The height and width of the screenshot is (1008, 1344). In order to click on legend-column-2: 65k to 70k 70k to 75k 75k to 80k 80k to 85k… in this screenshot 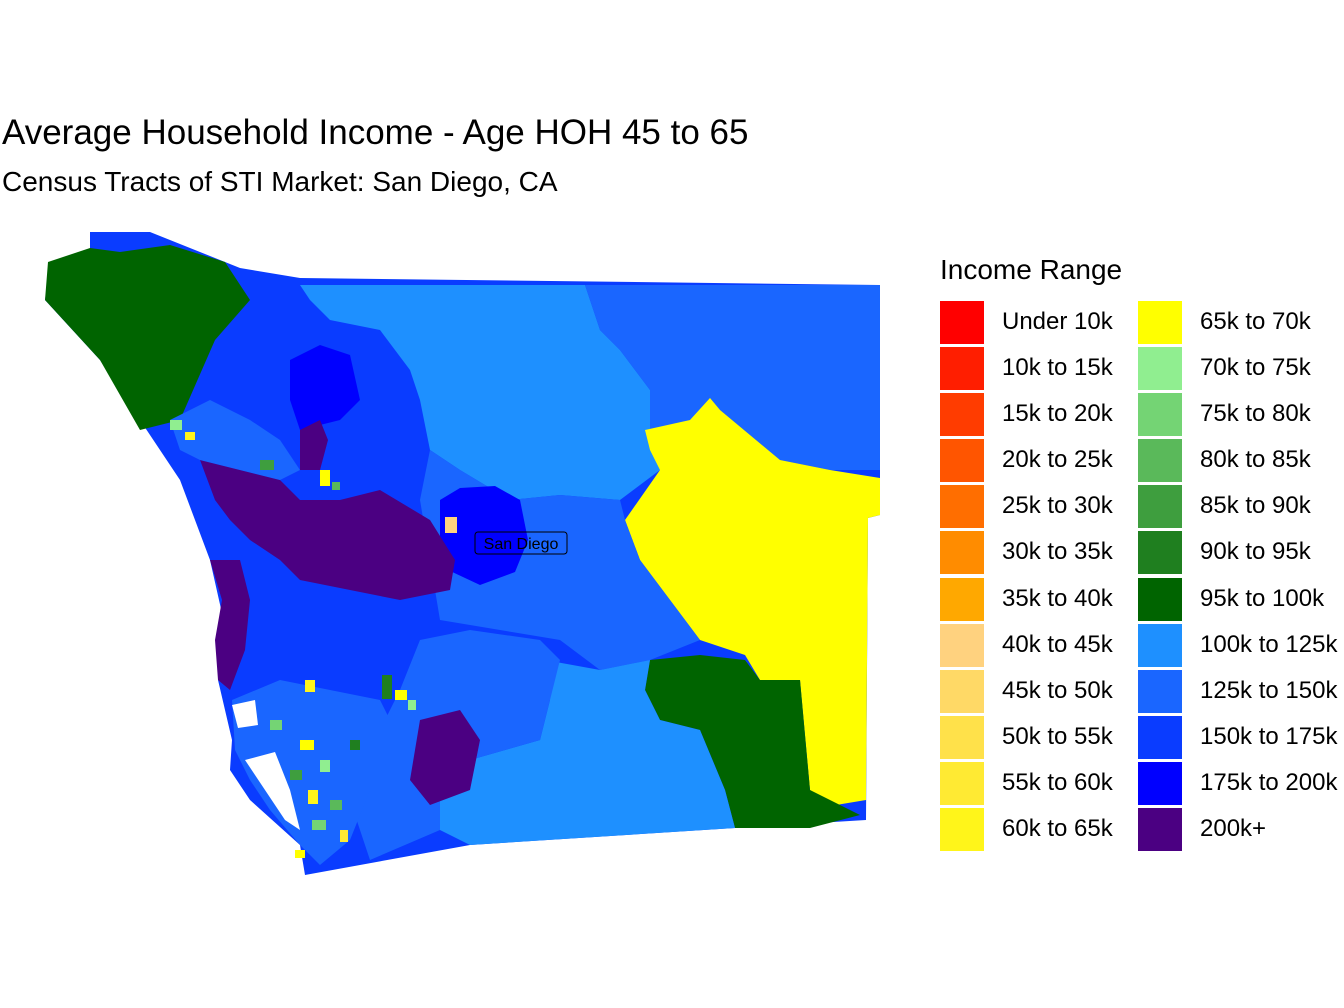, I will do `click(1241, 576)`.